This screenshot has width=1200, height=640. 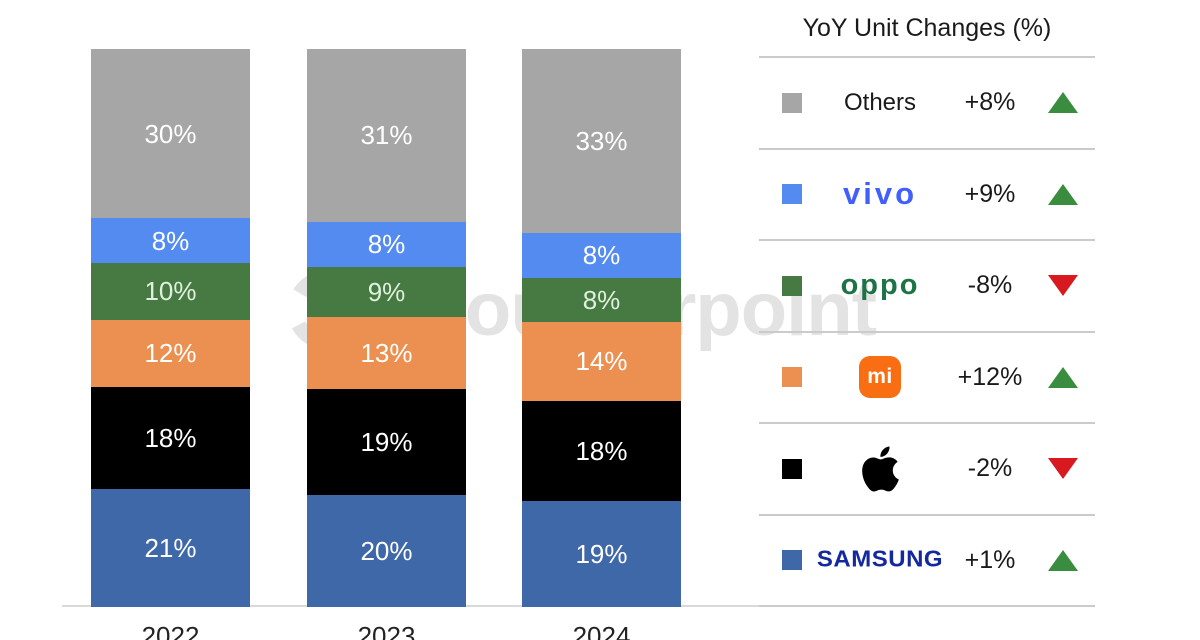 I want to click on legend-row-apple: -2%, so click(x=927, y=470).